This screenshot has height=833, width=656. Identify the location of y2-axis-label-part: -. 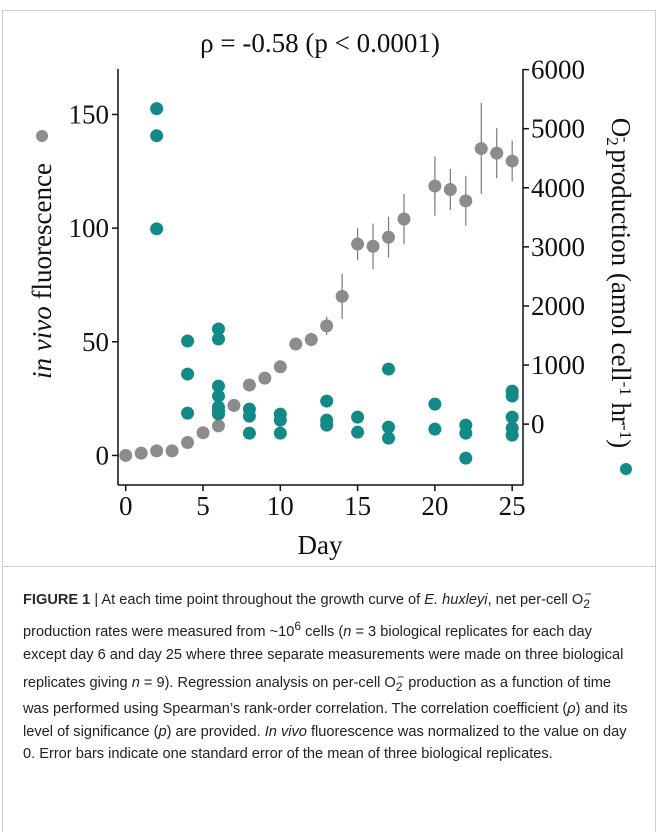
(625, 140).